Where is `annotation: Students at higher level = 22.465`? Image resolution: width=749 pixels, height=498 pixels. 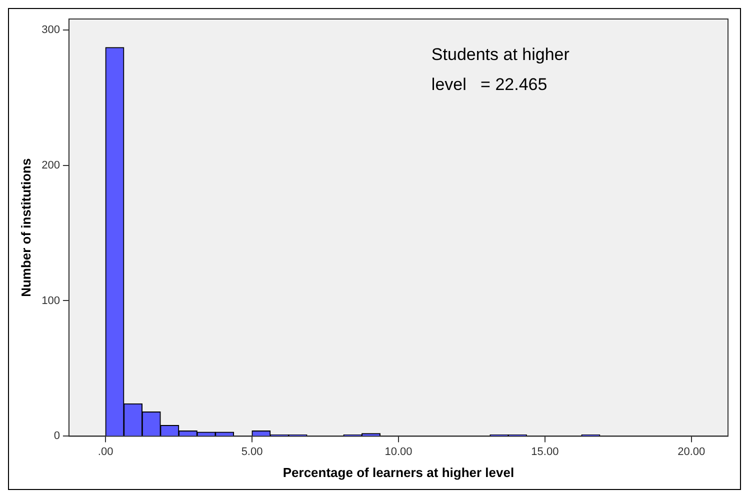 annotation: Students at higher level = 22.465 is located at coordinates (500, 69).